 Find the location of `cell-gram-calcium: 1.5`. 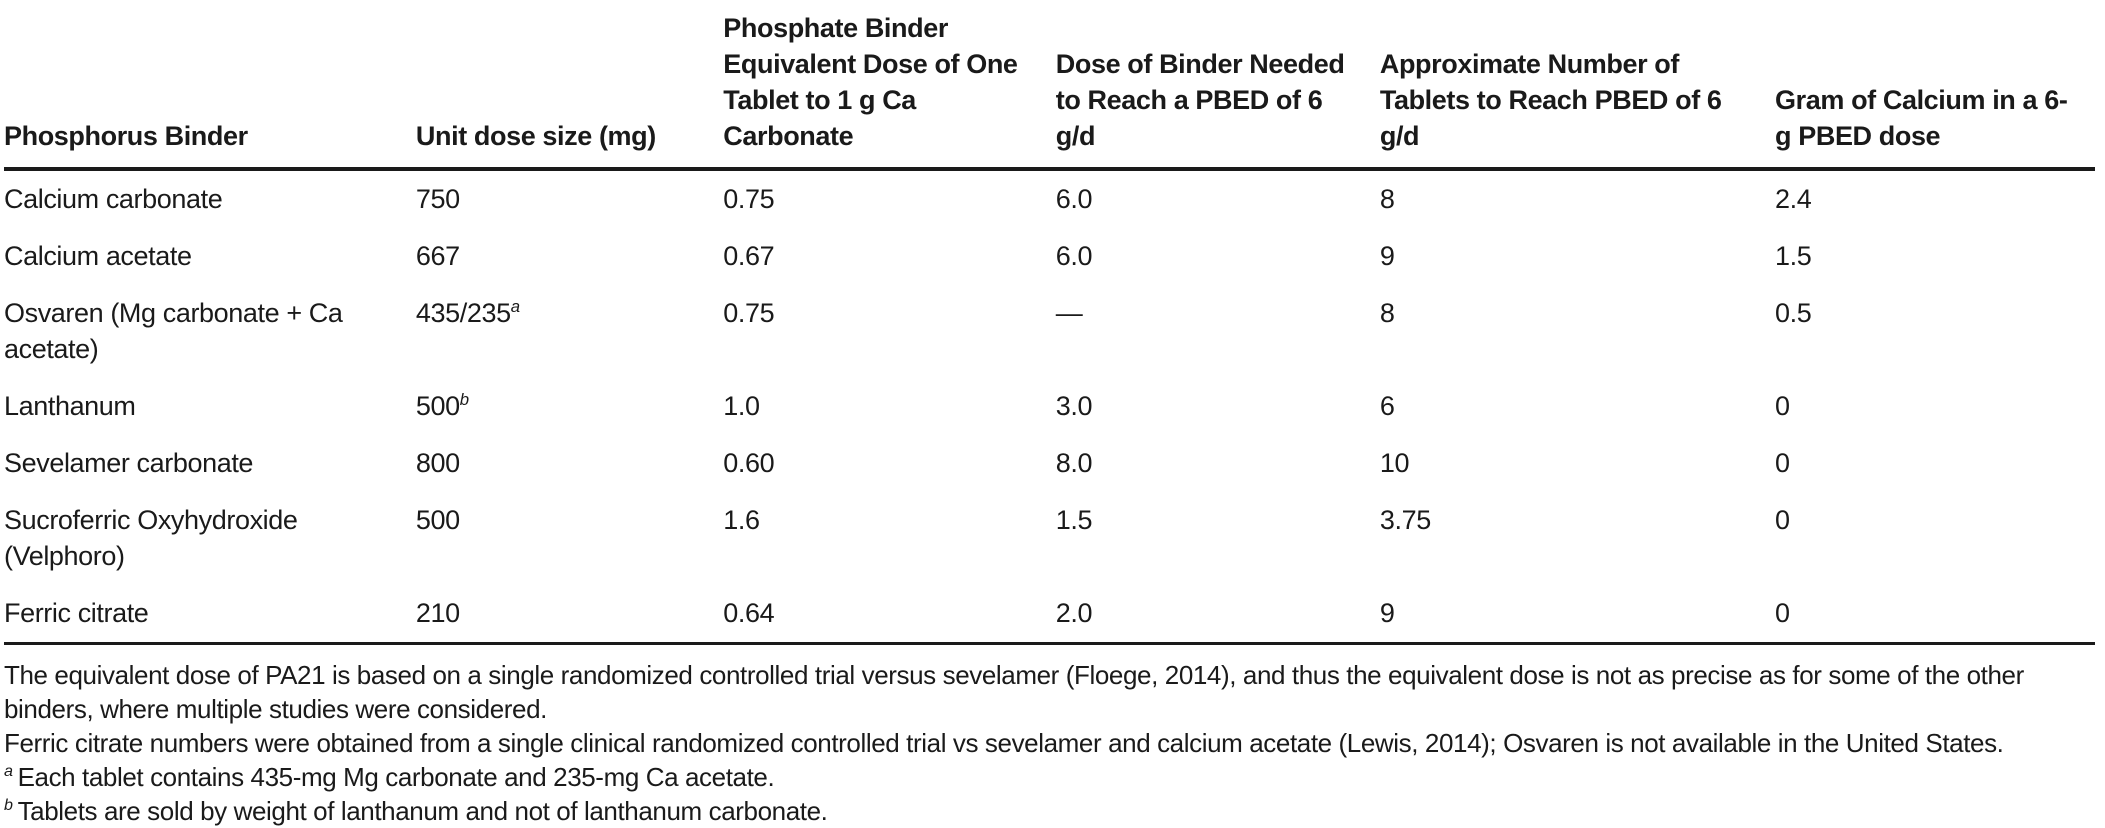

cell-gram-calcium: 1.5 is located at coordinates (1793, 256).